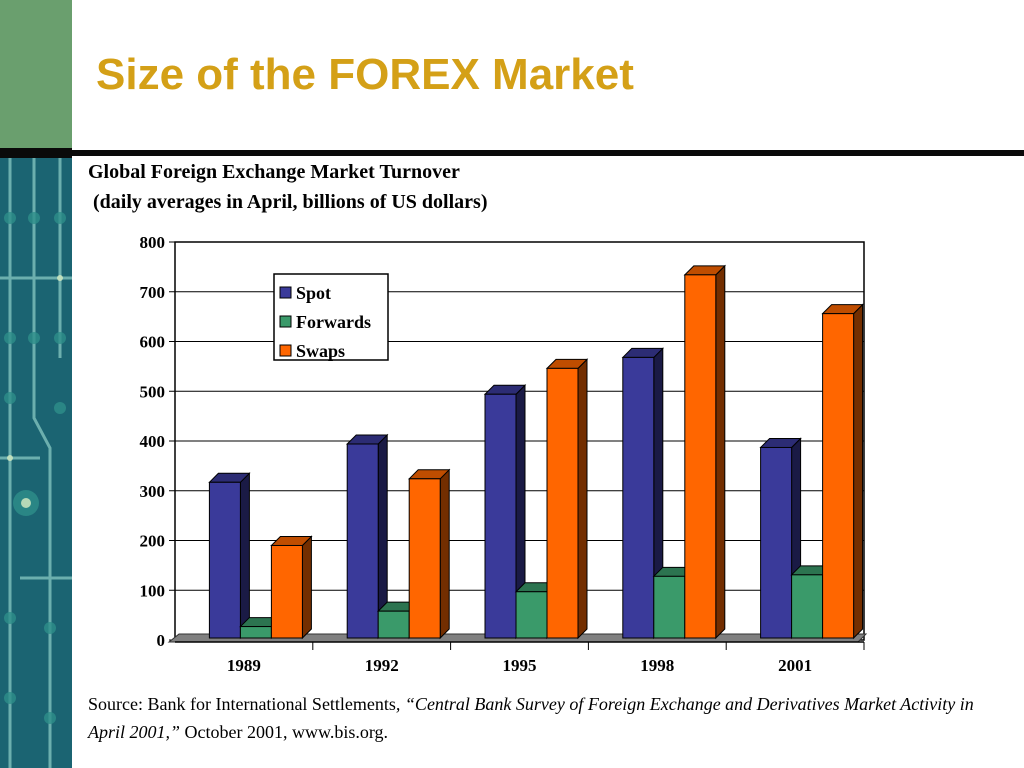 The height and width of the screenshot is (768, 1024). Describe the element at coordinates (153, 590) in the screenshot. I see `y-tick-label: 100` at that location.